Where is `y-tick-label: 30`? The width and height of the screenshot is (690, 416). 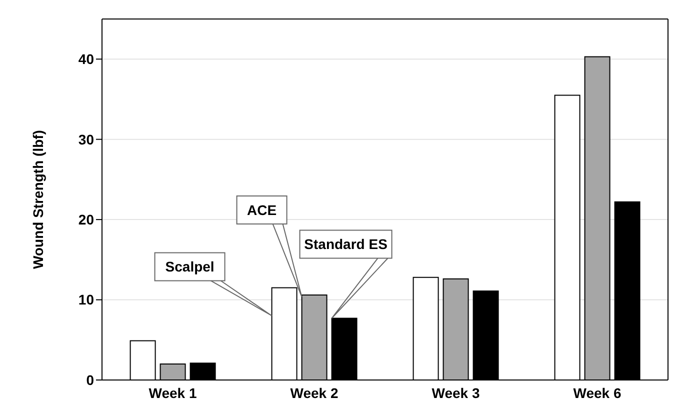 y-tick-label: 30 is located at coordinates (86, 139).